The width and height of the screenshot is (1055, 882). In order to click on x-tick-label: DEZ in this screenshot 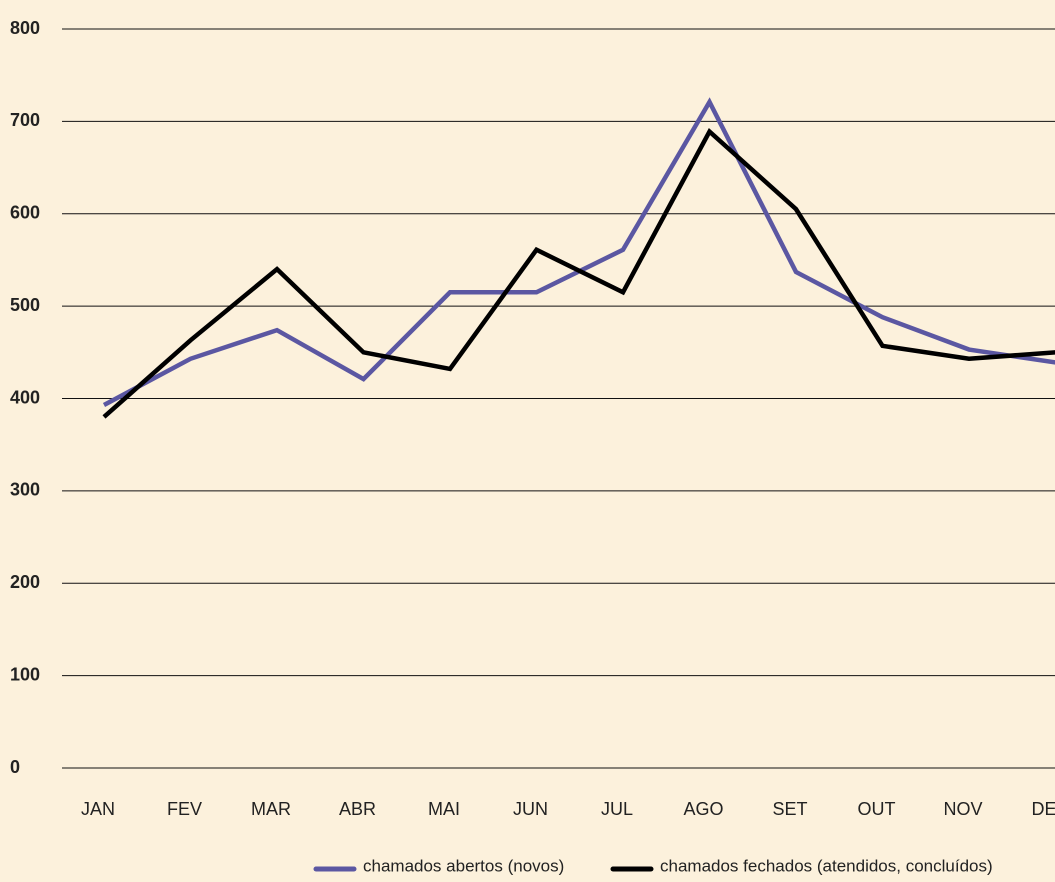, I will do `click(1043, 809)`.